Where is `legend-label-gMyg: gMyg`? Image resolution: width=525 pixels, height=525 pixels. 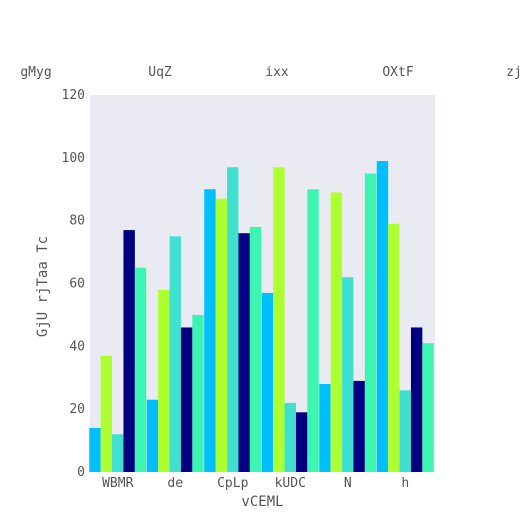 legend-label-gMyg: gMyg is located at coordinates (35, 72).